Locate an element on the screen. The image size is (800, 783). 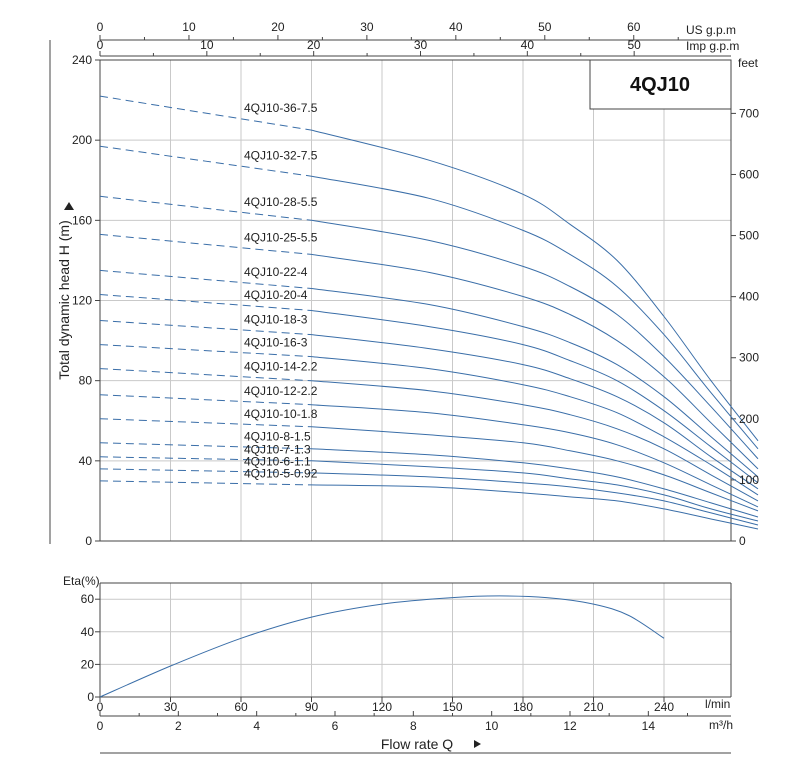
y-tick-label: 80 is located at coordinates (86, 381).